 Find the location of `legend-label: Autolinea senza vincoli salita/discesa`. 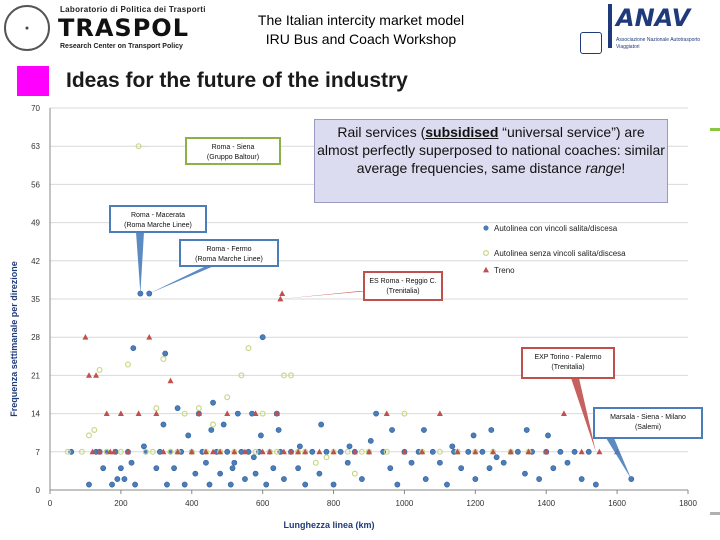

legend-label: Autolinea senza vincoli salita/discesa is located at coordinates (560, 253).